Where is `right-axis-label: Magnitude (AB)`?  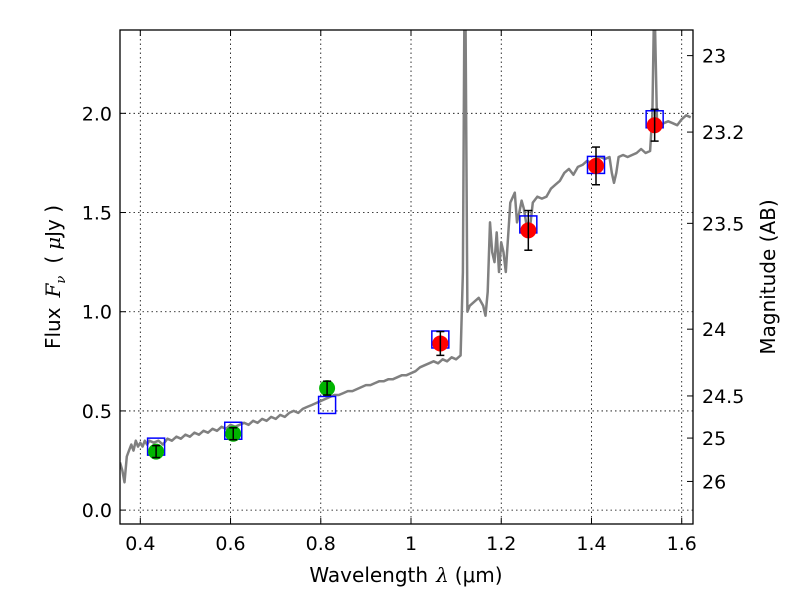 right-axis-label: Magnitude (AB) is located at coordinates (768, 276).